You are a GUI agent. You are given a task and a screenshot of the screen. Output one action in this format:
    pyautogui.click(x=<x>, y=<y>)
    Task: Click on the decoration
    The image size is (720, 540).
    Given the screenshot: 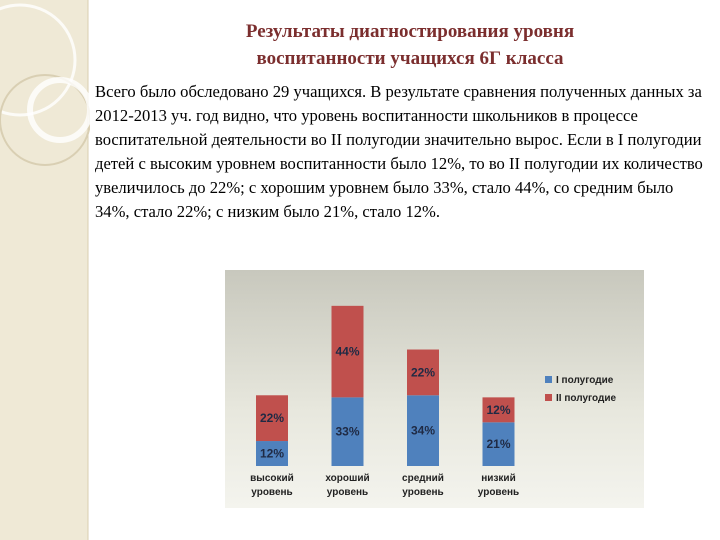 What is the action you would take?
    pyautogui.click(x=45, y=270)
    